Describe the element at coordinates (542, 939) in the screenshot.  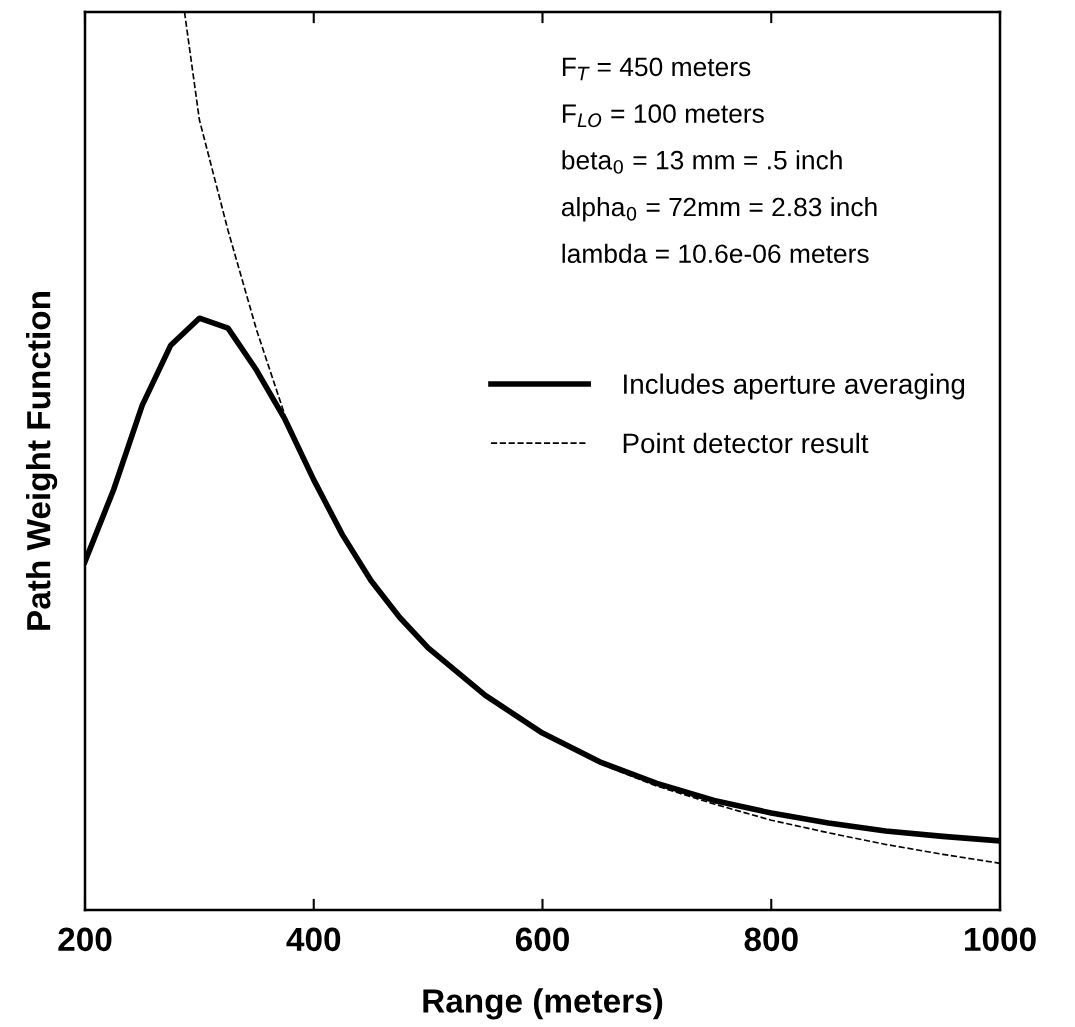
I see `x-tick-label: 600` at that location.